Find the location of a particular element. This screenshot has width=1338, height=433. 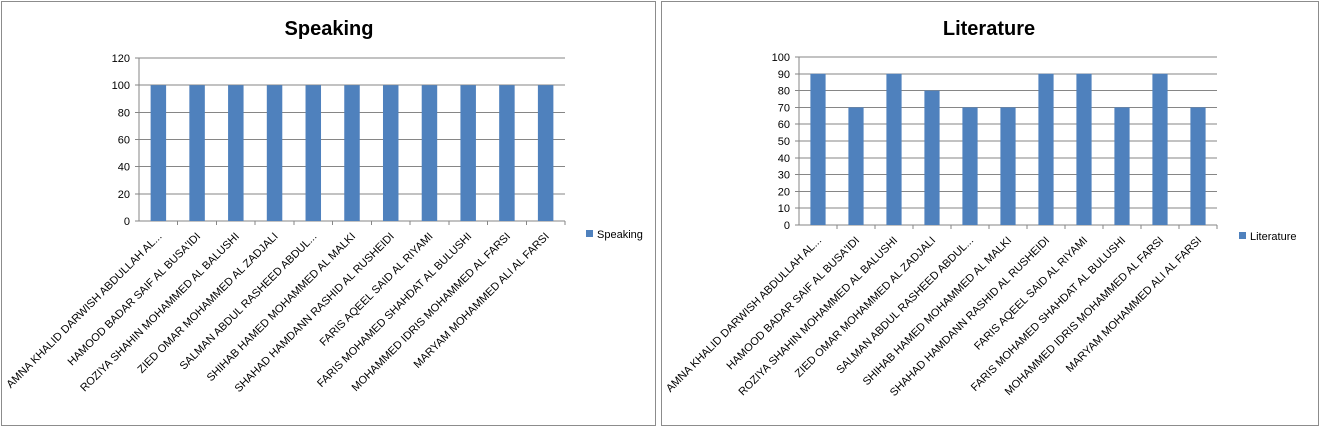

legend-label: Speaking is located at coordinates (620, 235).